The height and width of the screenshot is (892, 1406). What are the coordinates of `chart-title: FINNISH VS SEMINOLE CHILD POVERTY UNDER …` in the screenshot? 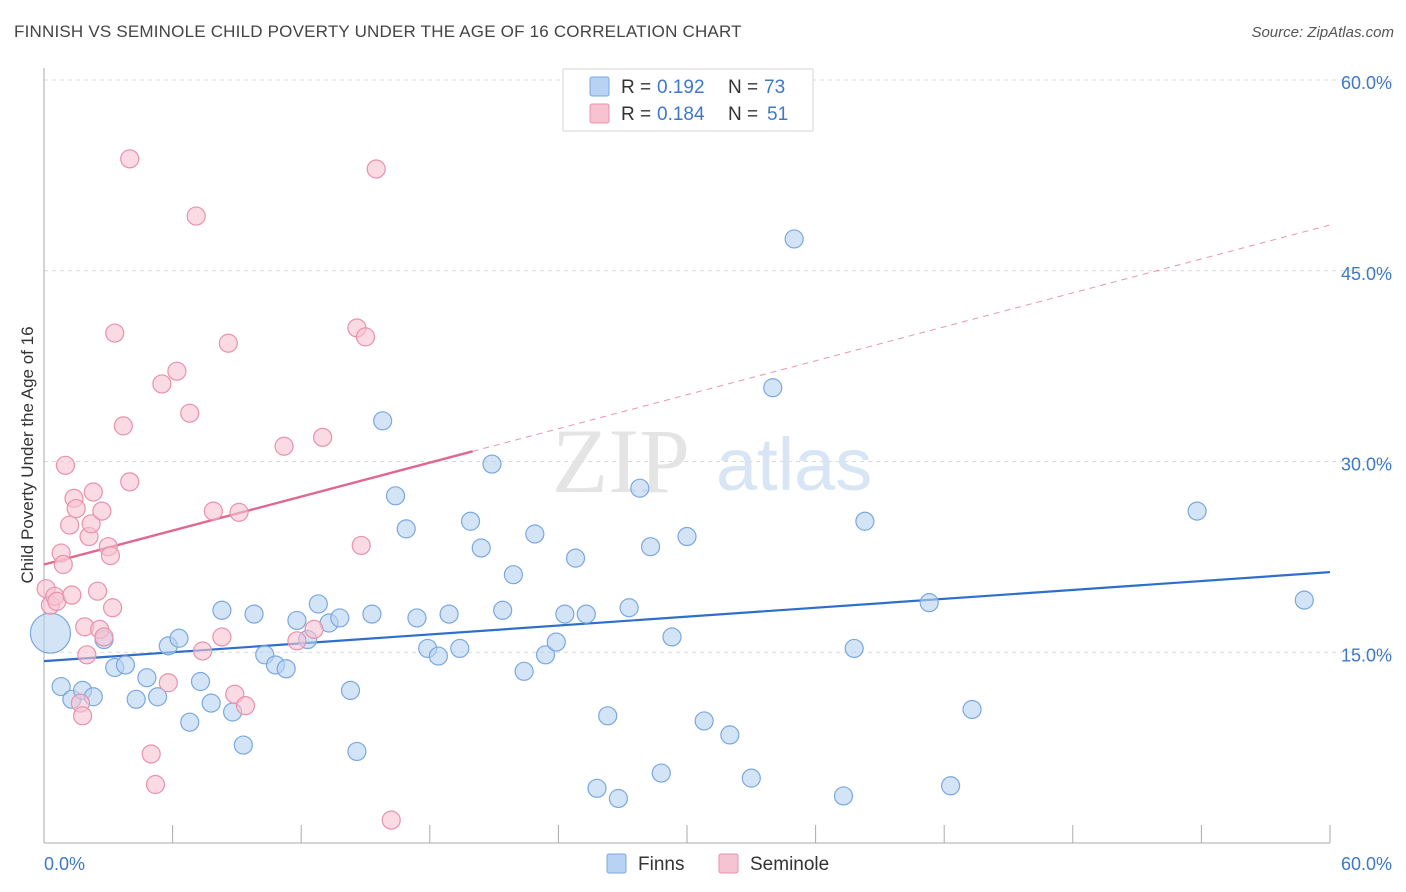 It's located at (378, 31).